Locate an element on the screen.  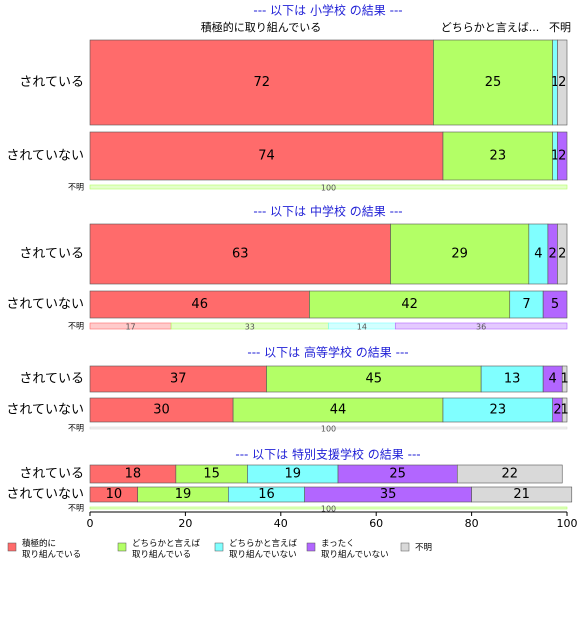
value-label: 33 is located at coordinates (250, 327).